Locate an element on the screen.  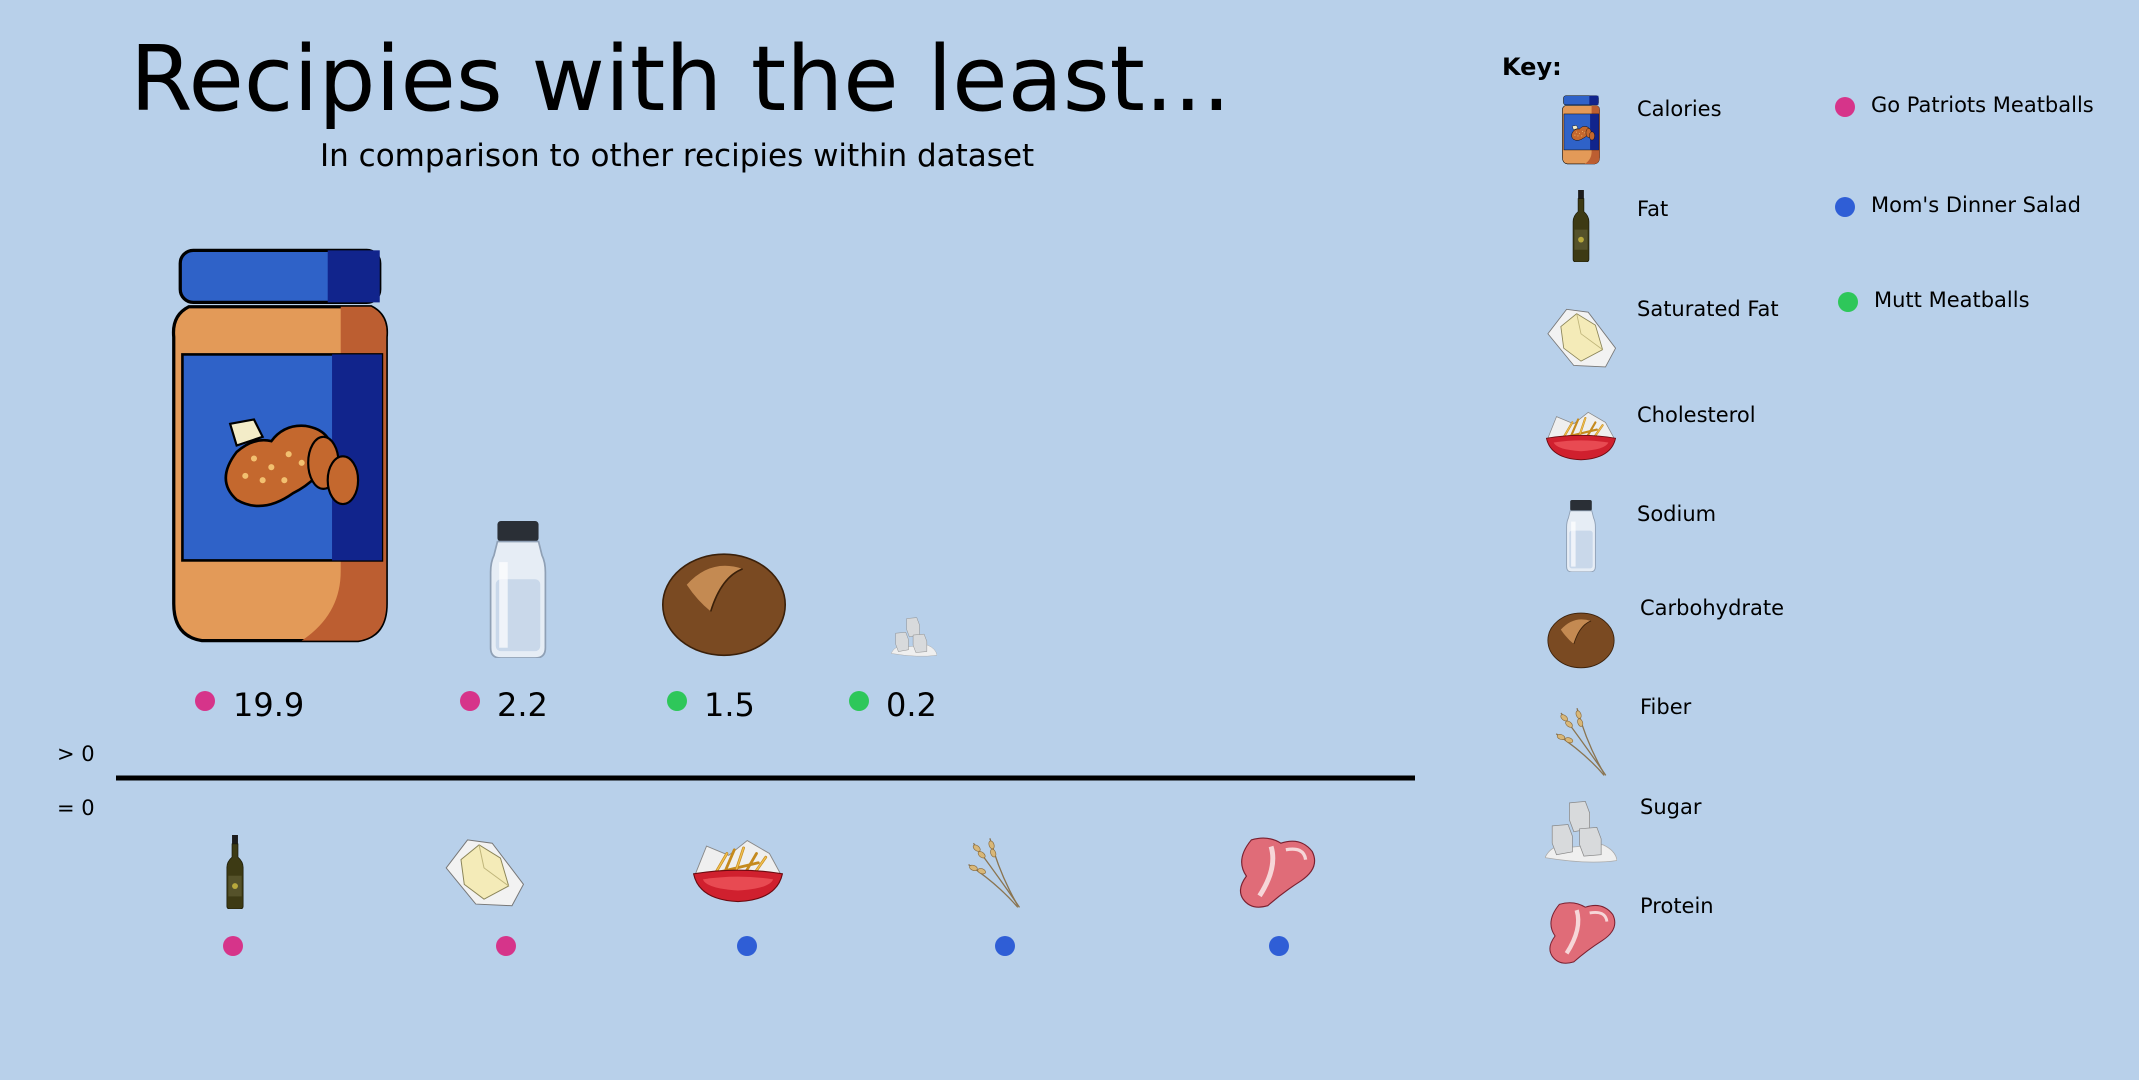
key-title: Key: is located at coordinates (1532, 67).